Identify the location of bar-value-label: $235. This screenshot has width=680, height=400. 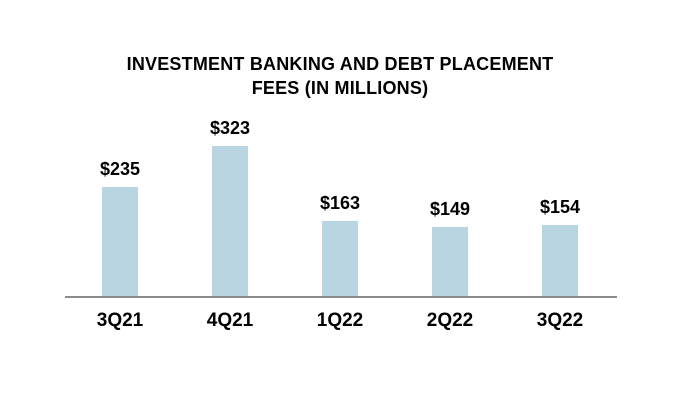
(120, 169).